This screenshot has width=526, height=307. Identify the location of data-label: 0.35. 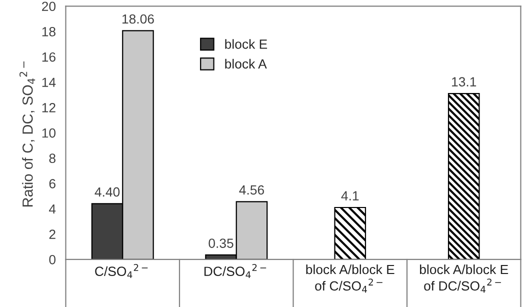
(221, 243).